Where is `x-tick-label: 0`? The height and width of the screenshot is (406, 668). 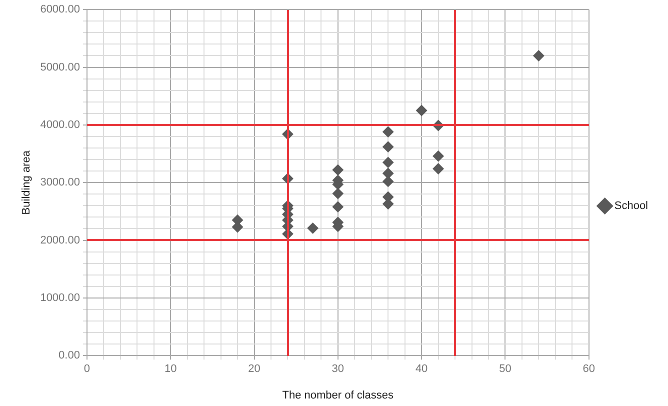
x-tick-label: 0 is located at coordinates (87, 369).